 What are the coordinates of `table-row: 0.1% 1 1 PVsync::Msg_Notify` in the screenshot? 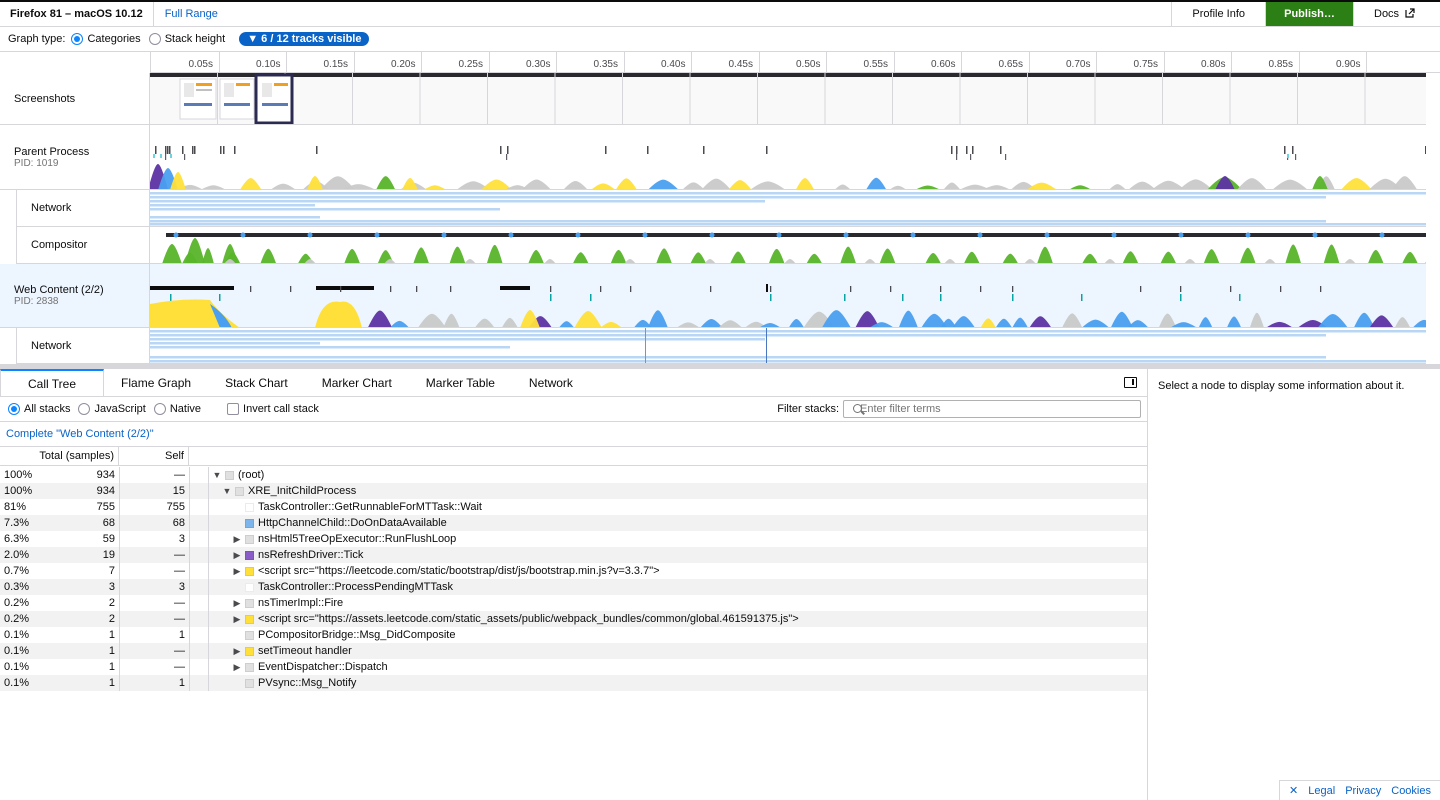 It's located at (573, 683).